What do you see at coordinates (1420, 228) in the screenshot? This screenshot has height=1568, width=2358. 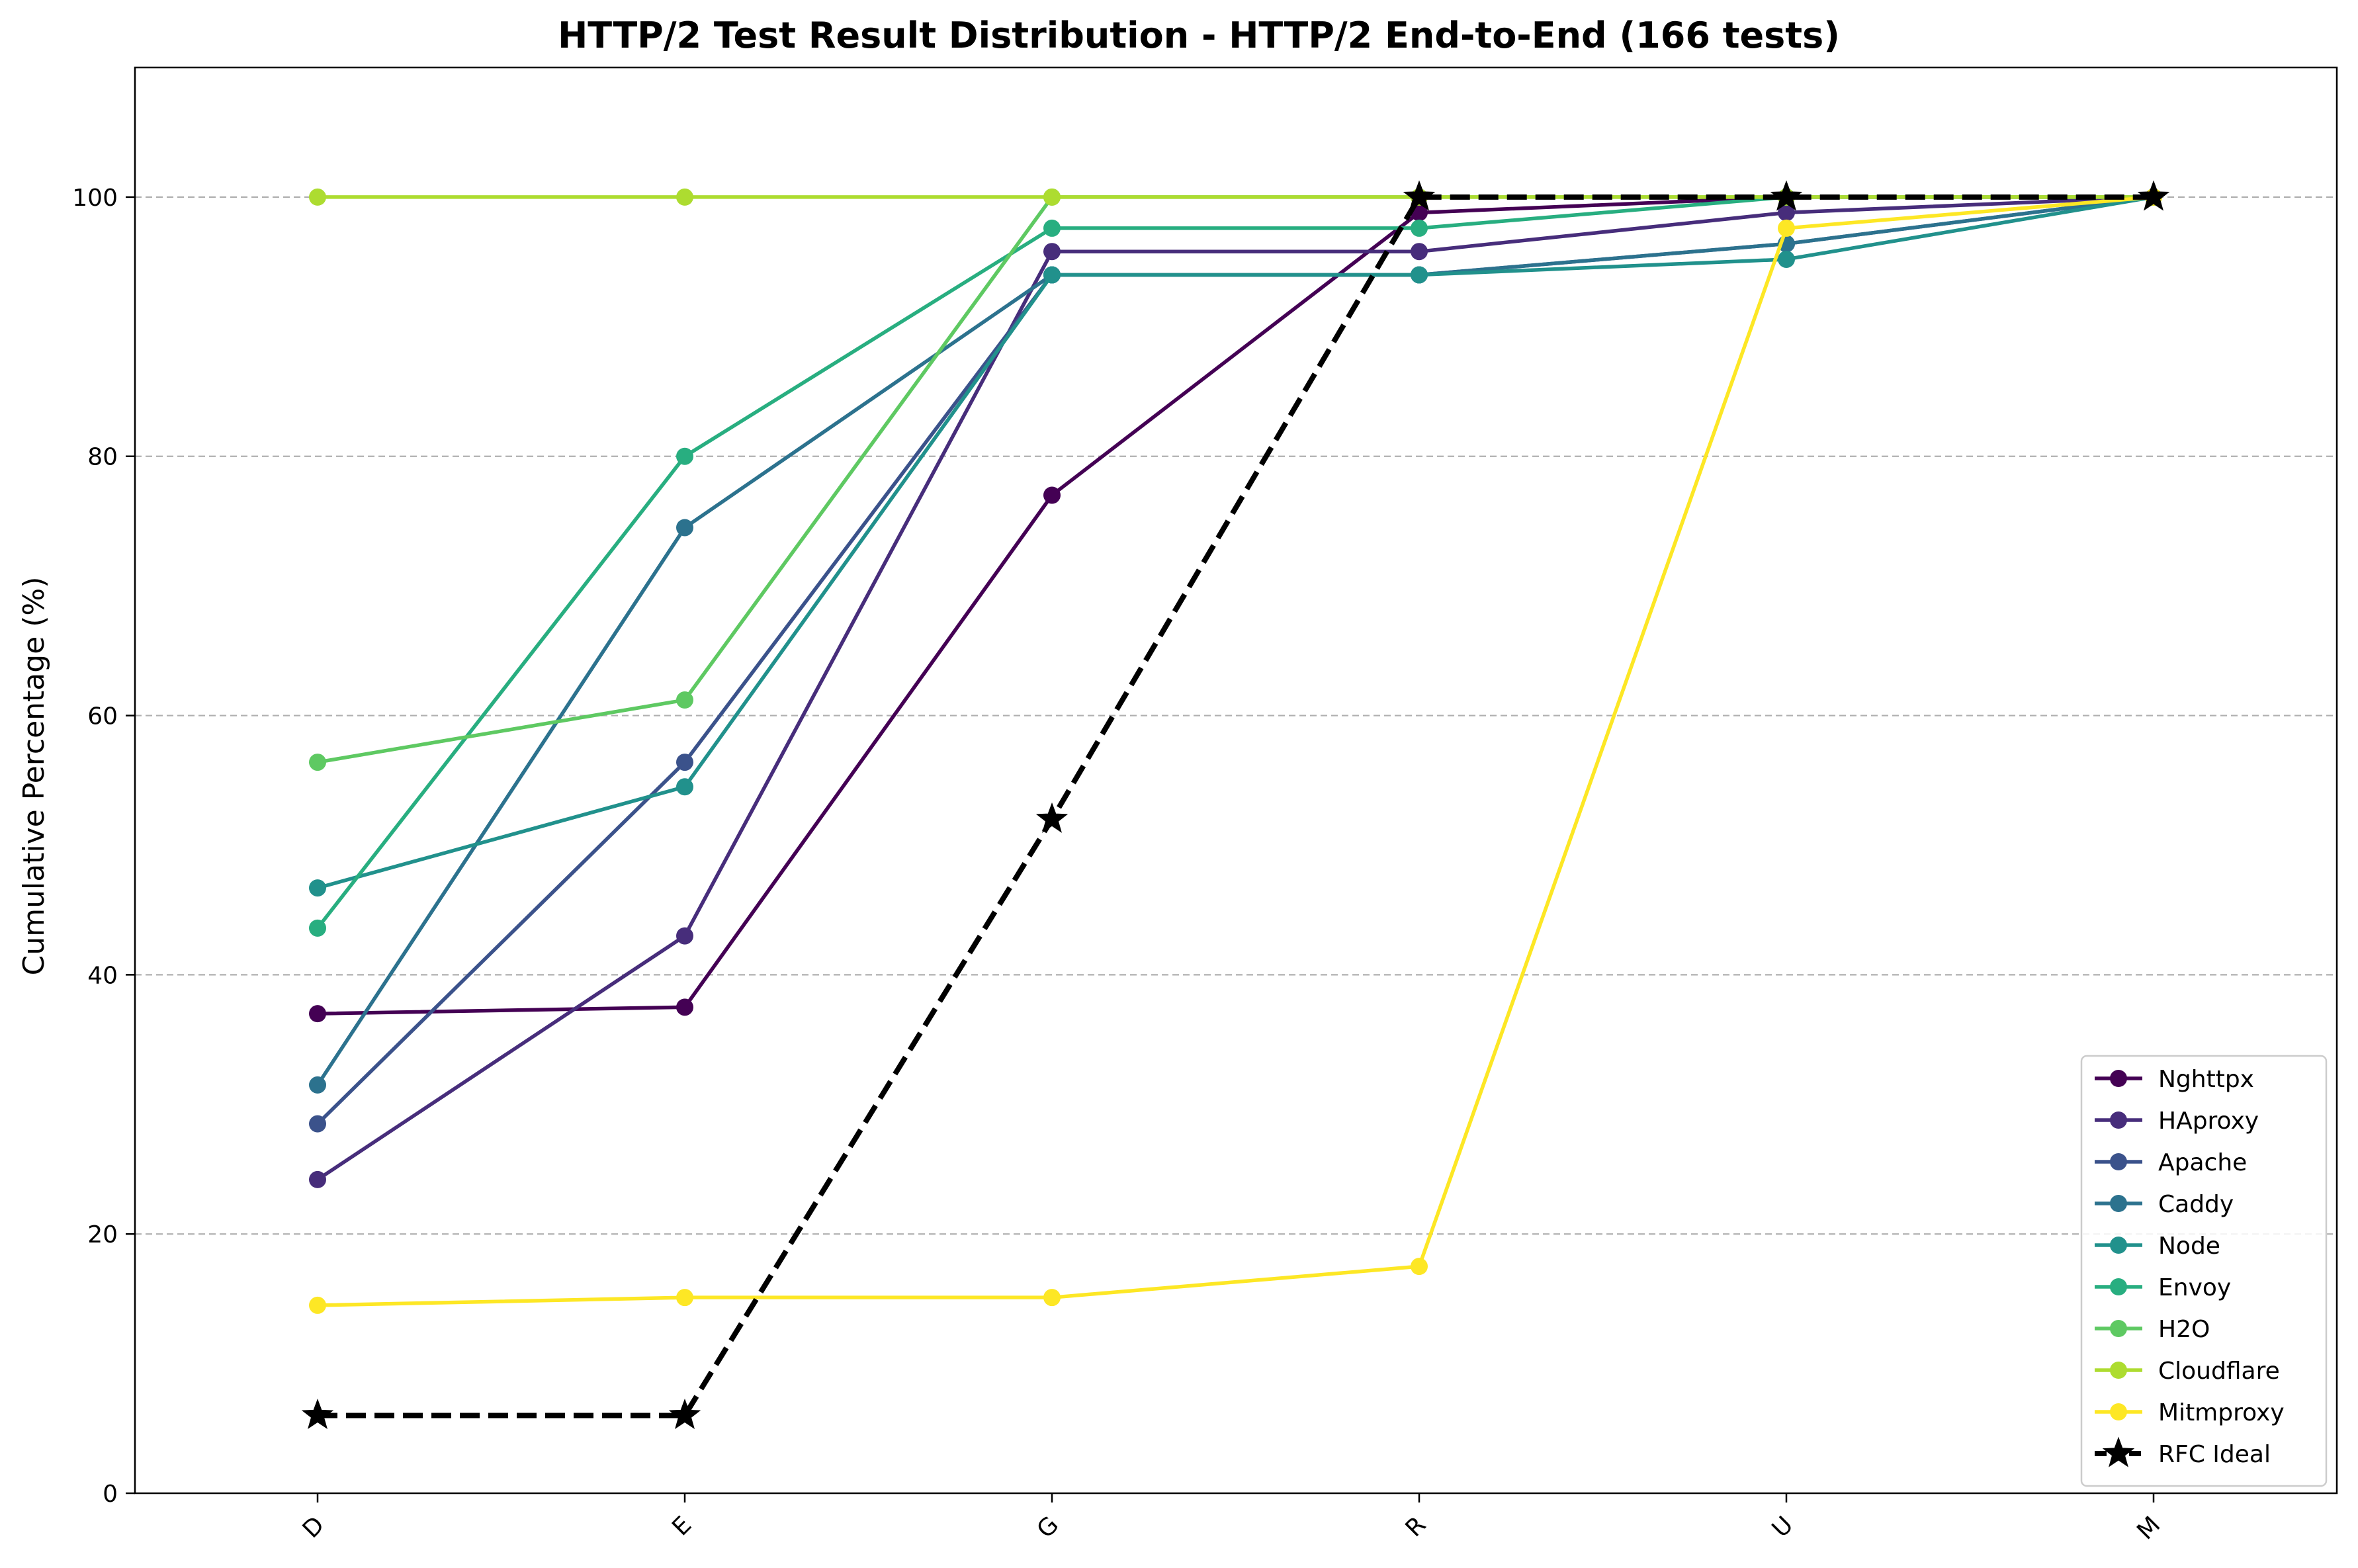 I see `data-point-envoy-r` at bounding box center [1420, 228].